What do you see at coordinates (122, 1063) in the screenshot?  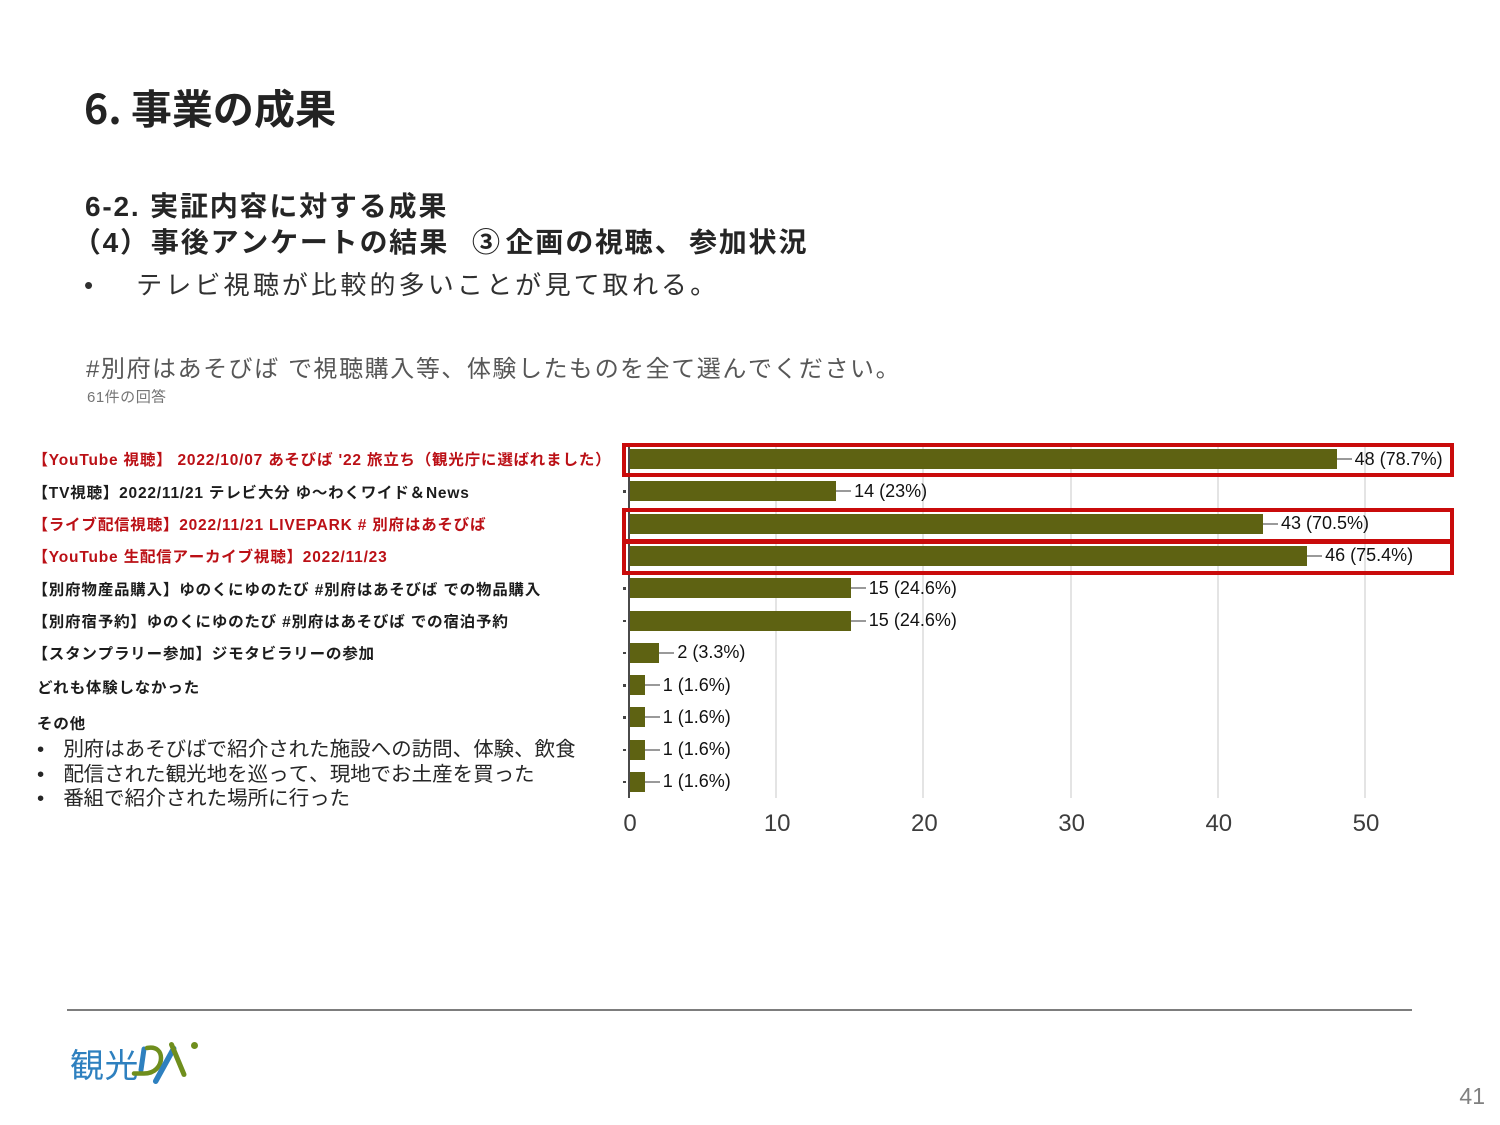 I see `svg-text: 光` at bounding box center [122, 1063].